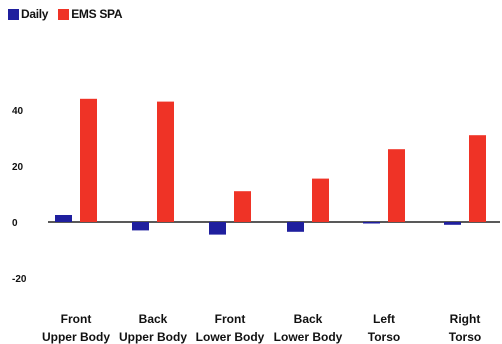 This screenshot has width=502, height=344. I want to click on legend-item-ems-spa: EMS SPA, so click(90, 14).